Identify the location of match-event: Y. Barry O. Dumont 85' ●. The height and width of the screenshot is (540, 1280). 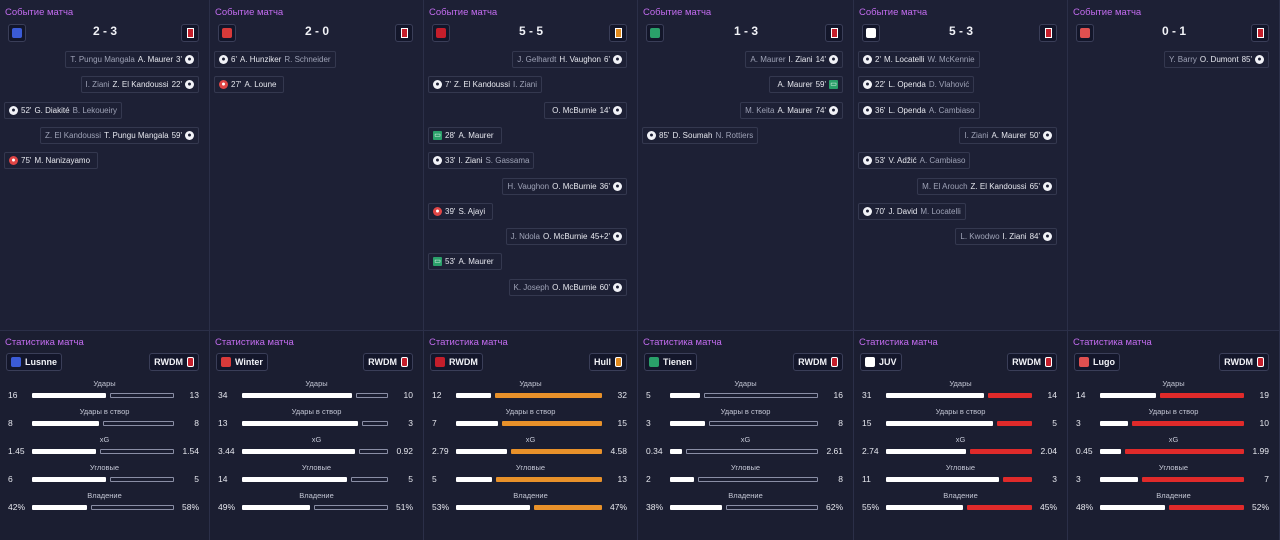
(1216, 59).